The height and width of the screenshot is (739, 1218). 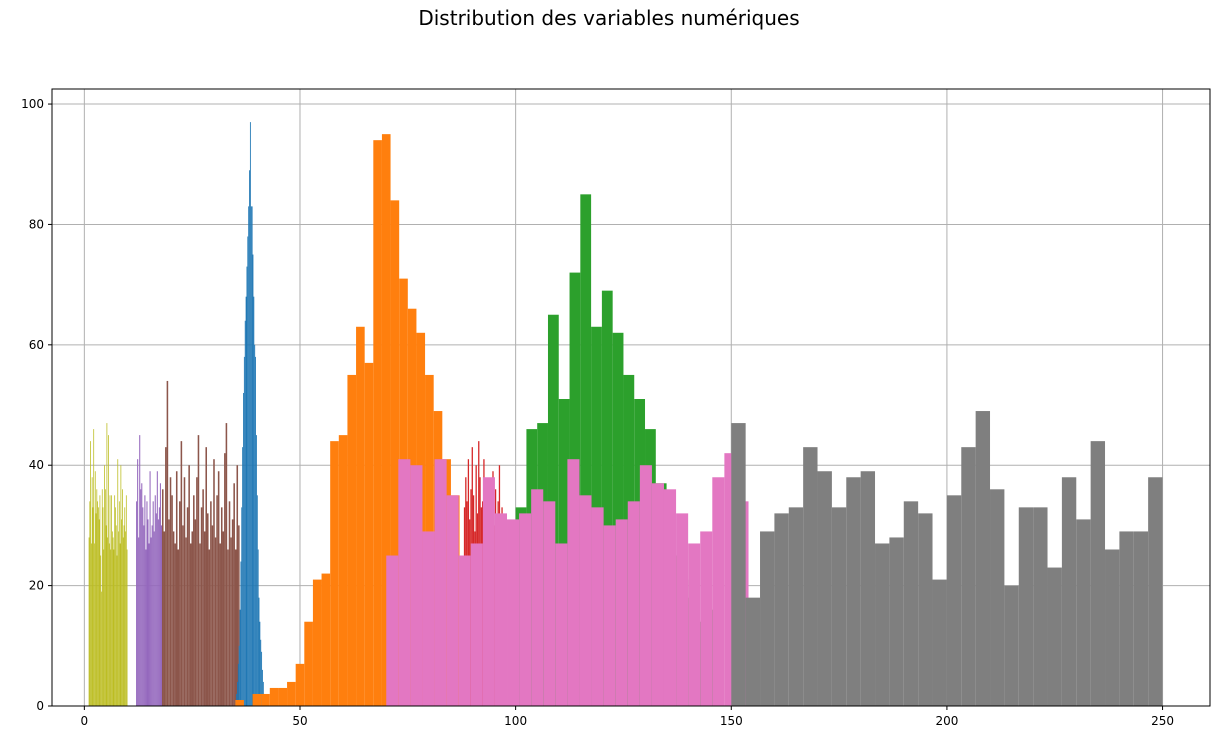 What do you see at coordinates (946, 721) in the screenshot?
I see `x-tick-label: 200` at bounding box center [946, 721].